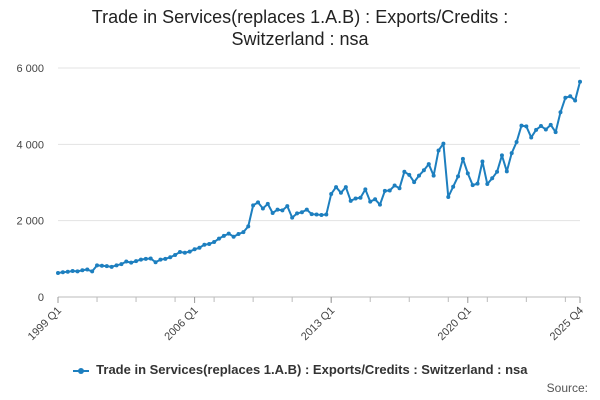 This screenshot has width=600, height=400. Describe the element at coordinates (45, 324) in the screenshot. I see `x-tick-label: 1999 Q1` at that location.